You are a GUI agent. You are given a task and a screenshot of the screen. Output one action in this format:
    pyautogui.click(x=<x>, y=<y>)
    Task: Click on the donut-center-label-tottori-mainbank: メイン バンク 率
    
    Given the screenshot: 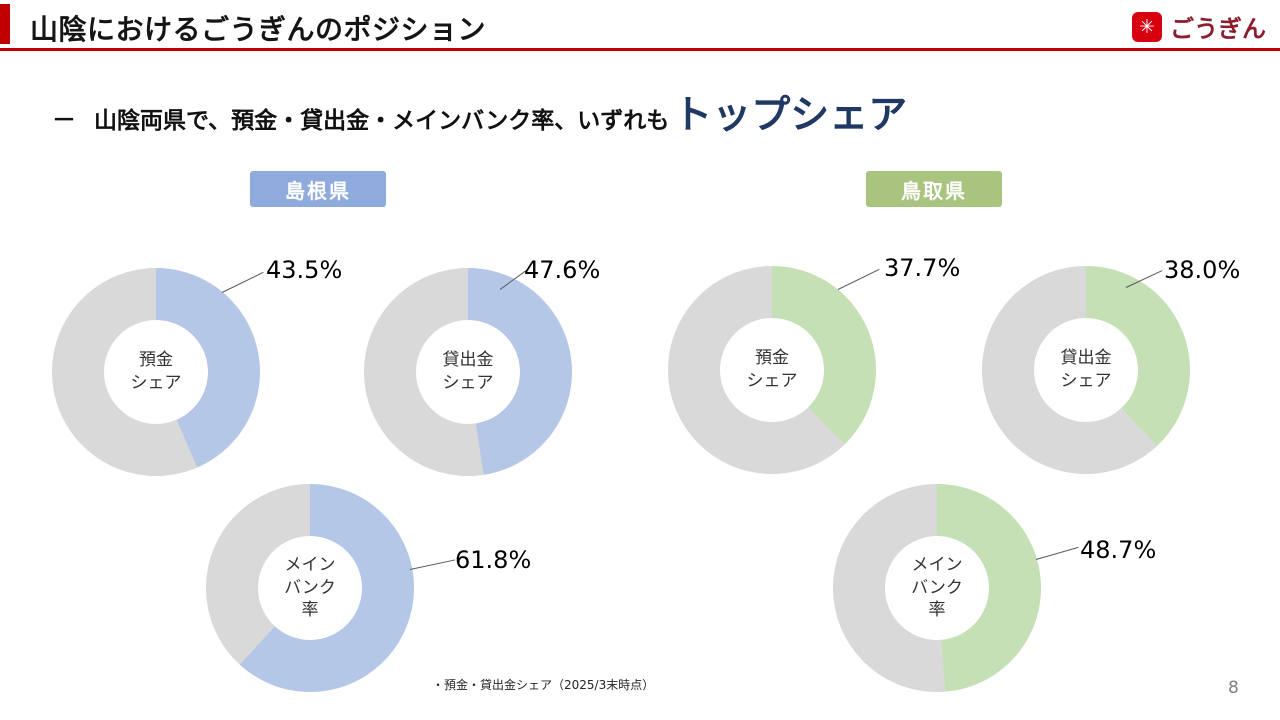 What is the action you would take?
    pyautogui.click(x=937, y=588)
    